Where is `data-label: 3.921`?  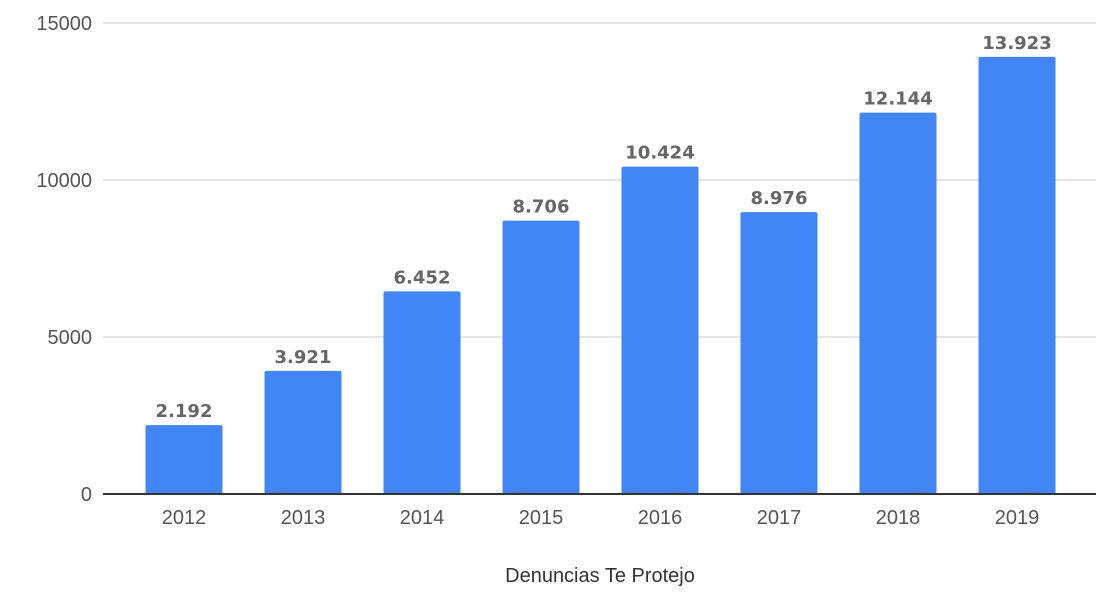 data-label: 3.921 is located at coordinates (303, 357).